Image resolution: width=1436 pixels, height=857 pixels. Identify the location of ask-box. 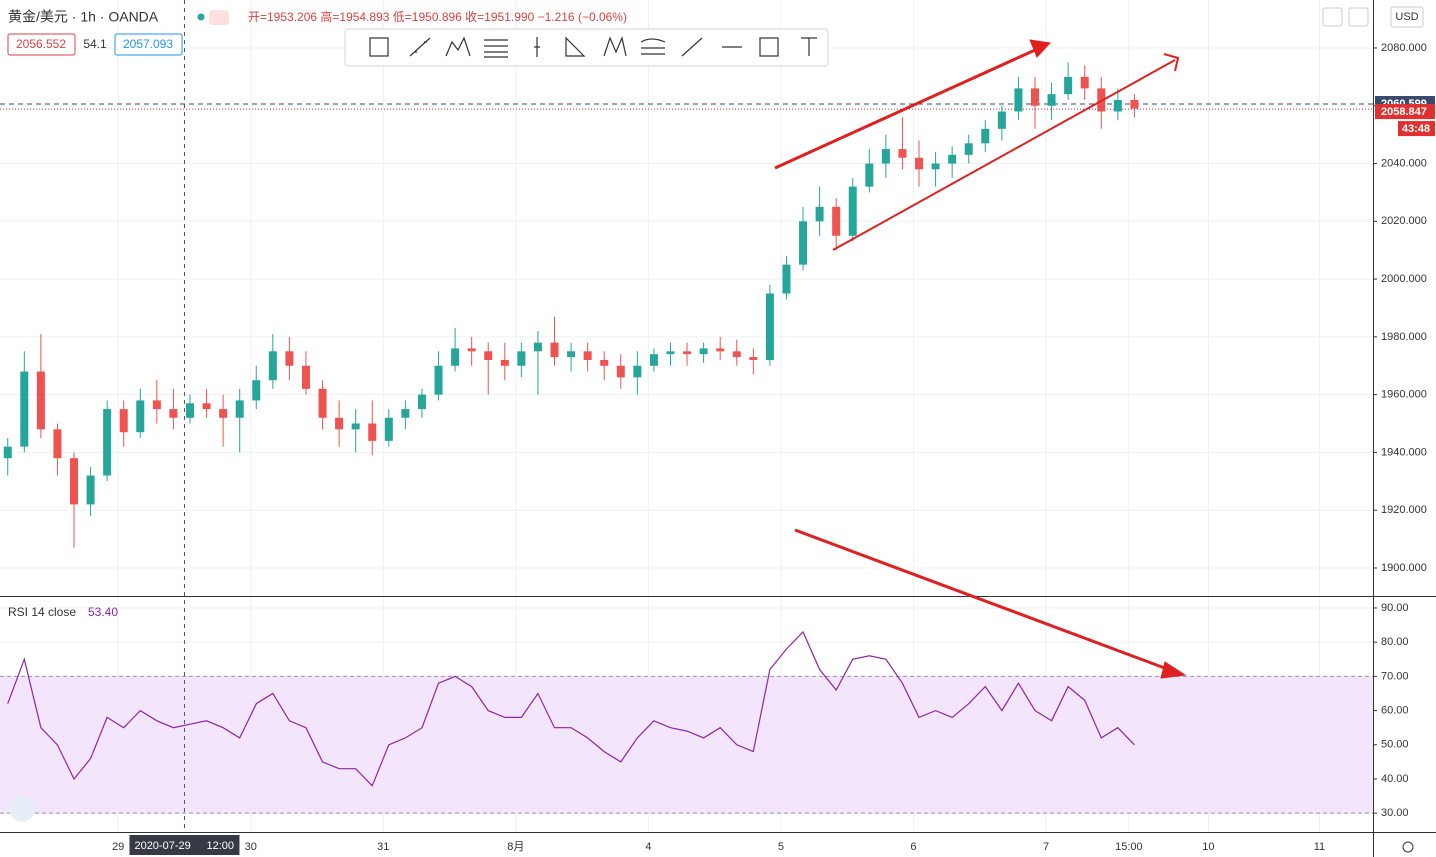
(148, 44).